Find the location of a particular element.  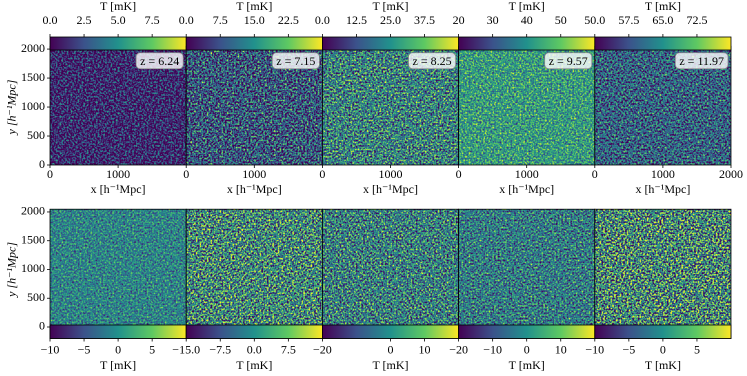

colorbar-tick-label: 50.0 is located at coordinates (594, 20).